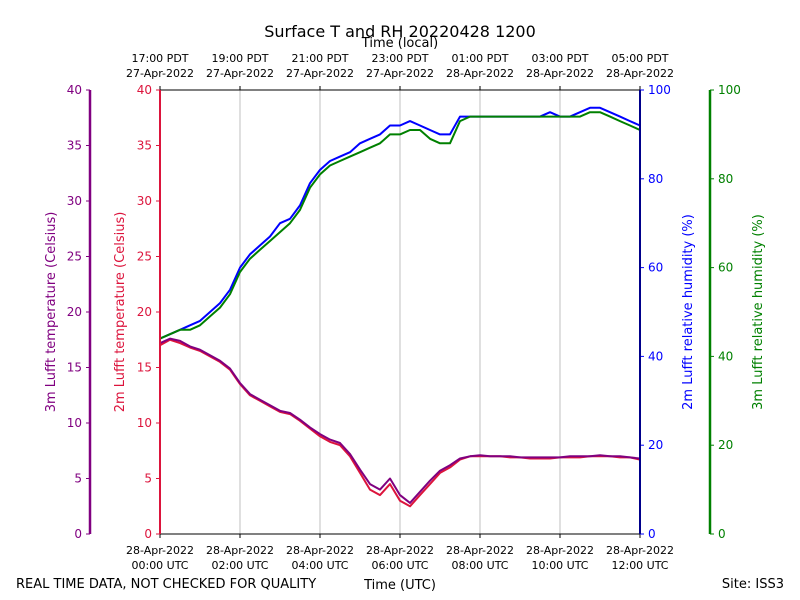 Image resolution: width=800 pixels, height=600 pixels. What do you see at coordinates (688, 312) in the screenshot?
I see `rh2m-axis-label: 2m Lufft relative humidity (%)` at bounding box center [688, 312].